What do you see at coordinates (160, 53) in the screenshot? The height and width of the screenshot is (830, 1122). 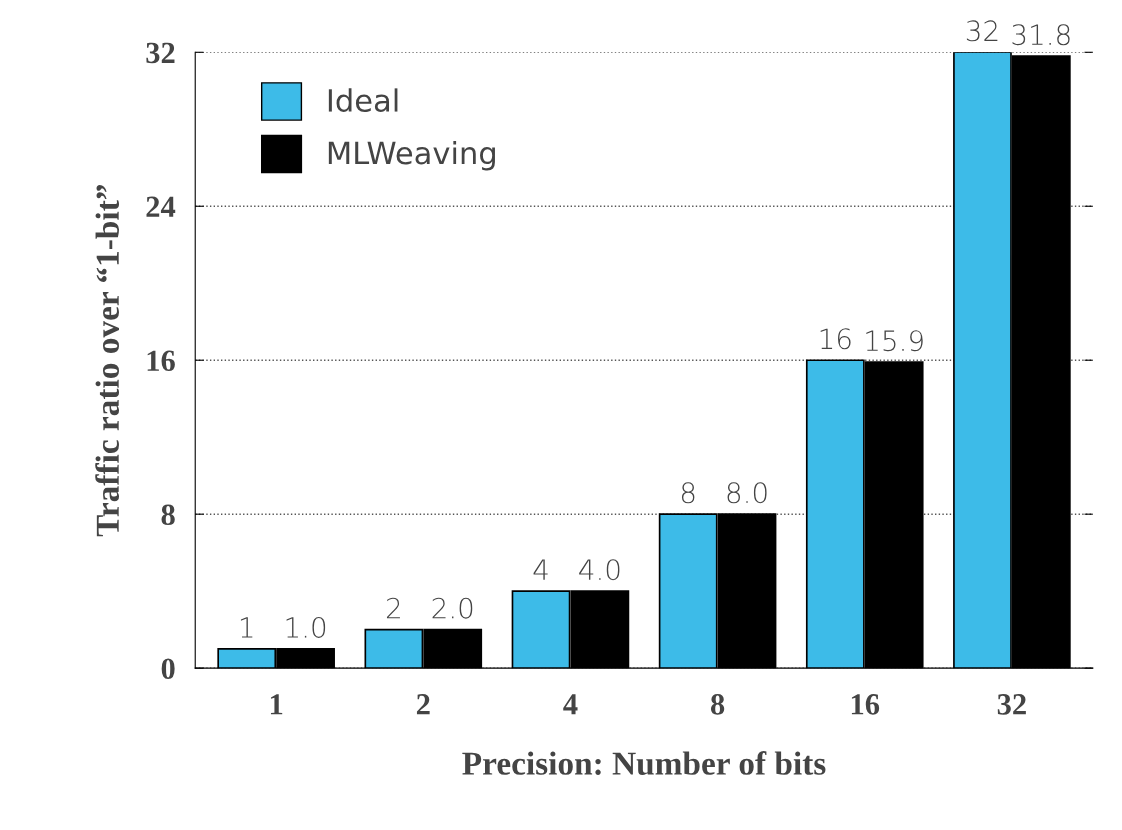 I see `y-tick-label: 32` at bounding box center [160, 53].